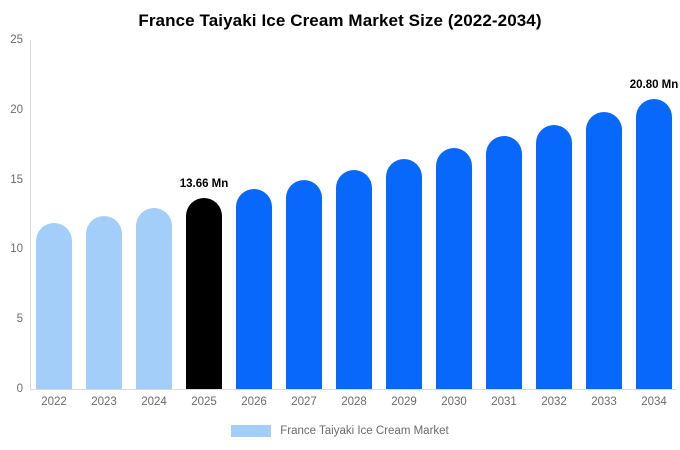 The width and height of the screenshot is (680, 450). Describe the element at coordinates (16, 40) in the screenshot. I see `y-axis-tick-label: 25` at that location.